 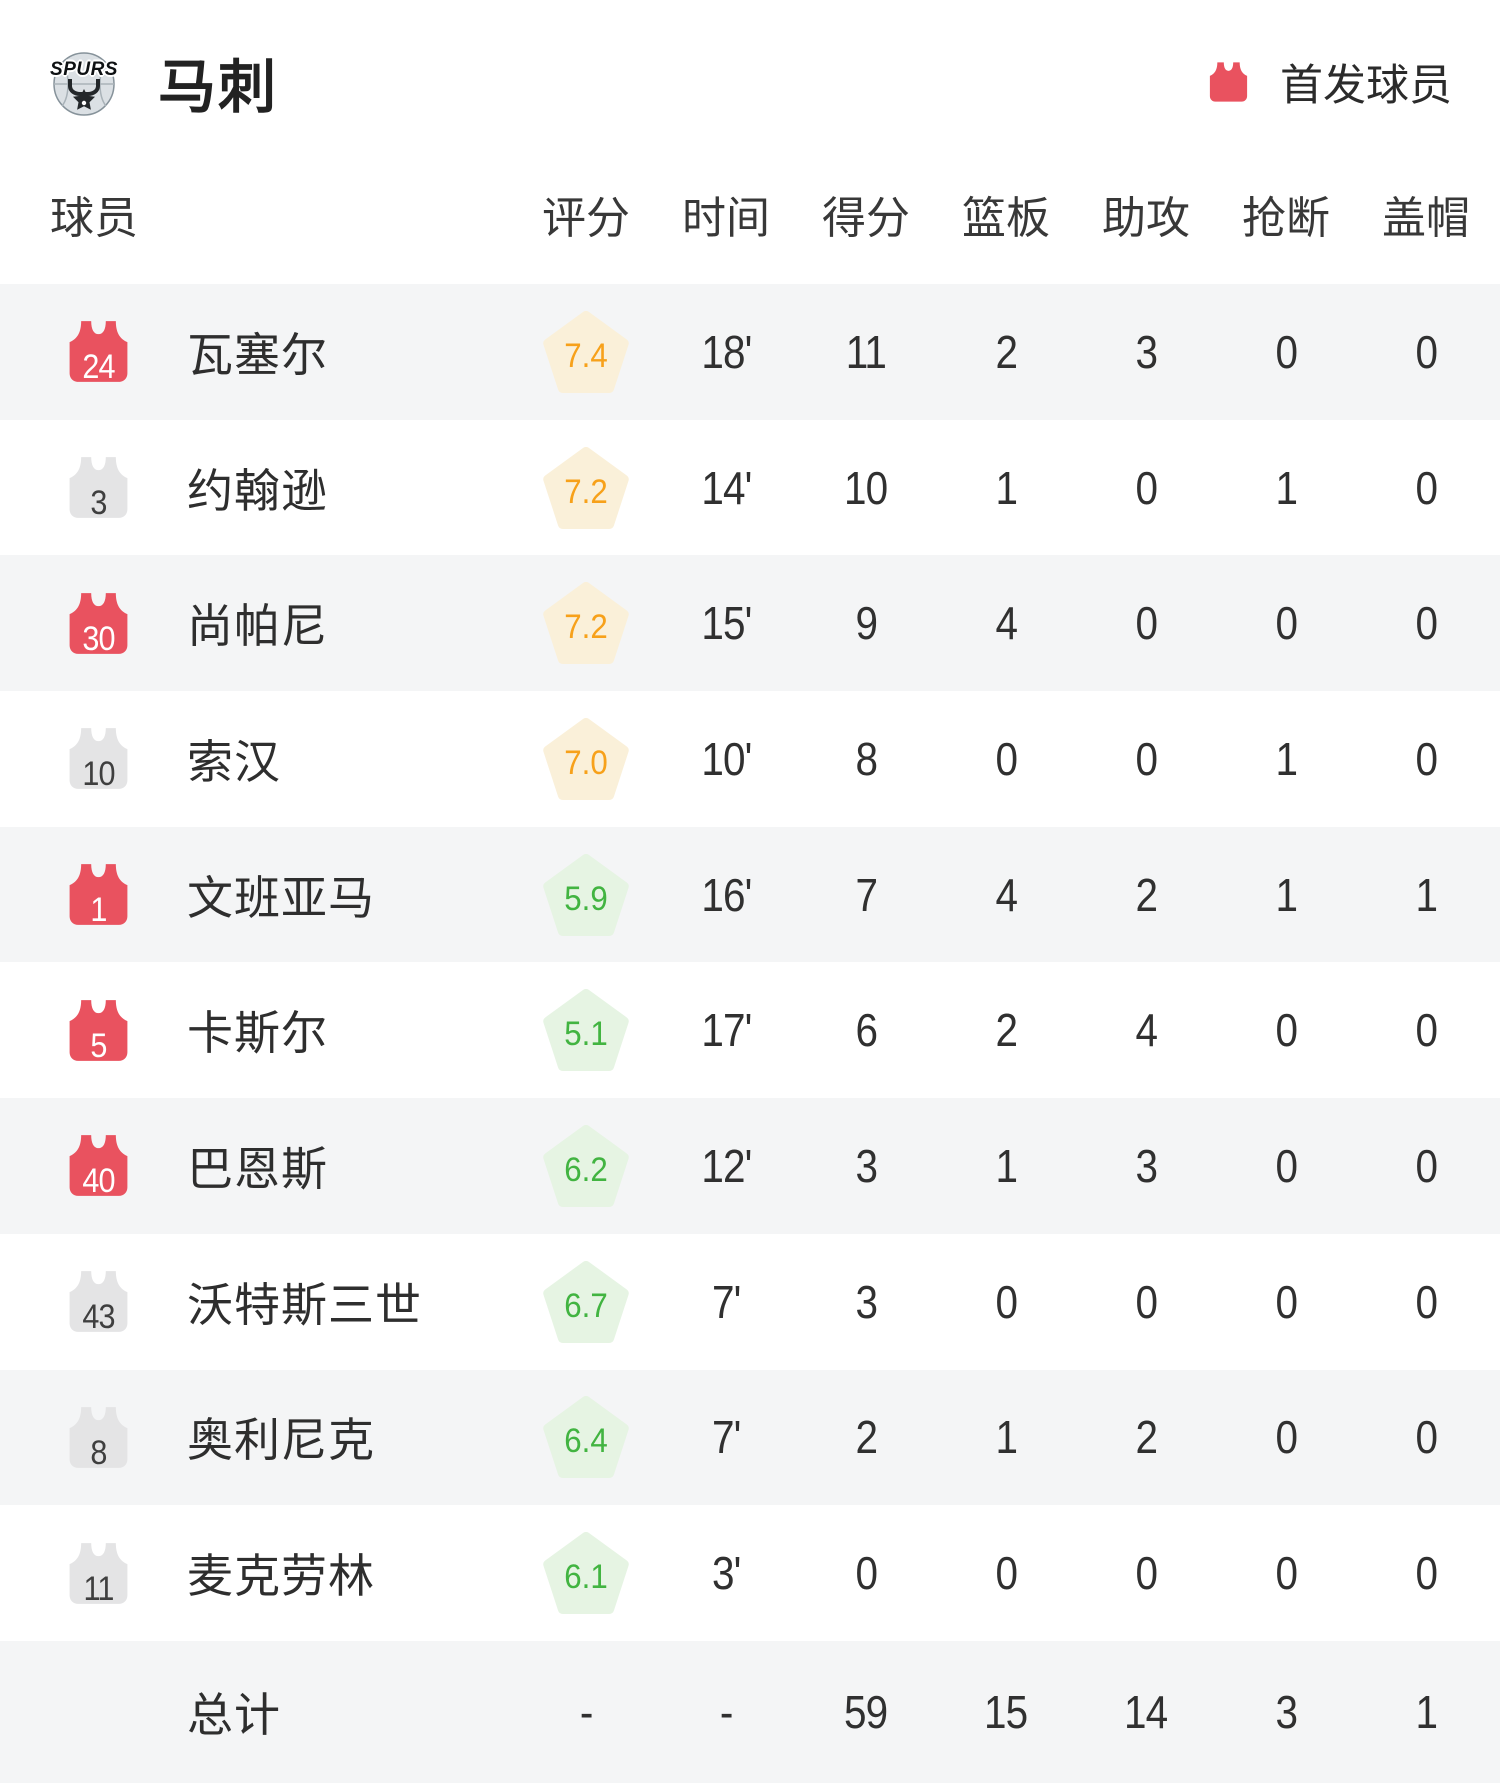 What do you see at coordinates (726, 894) in the screenshot?
I see `time-value: 16'` at bounding box center [726, 894].